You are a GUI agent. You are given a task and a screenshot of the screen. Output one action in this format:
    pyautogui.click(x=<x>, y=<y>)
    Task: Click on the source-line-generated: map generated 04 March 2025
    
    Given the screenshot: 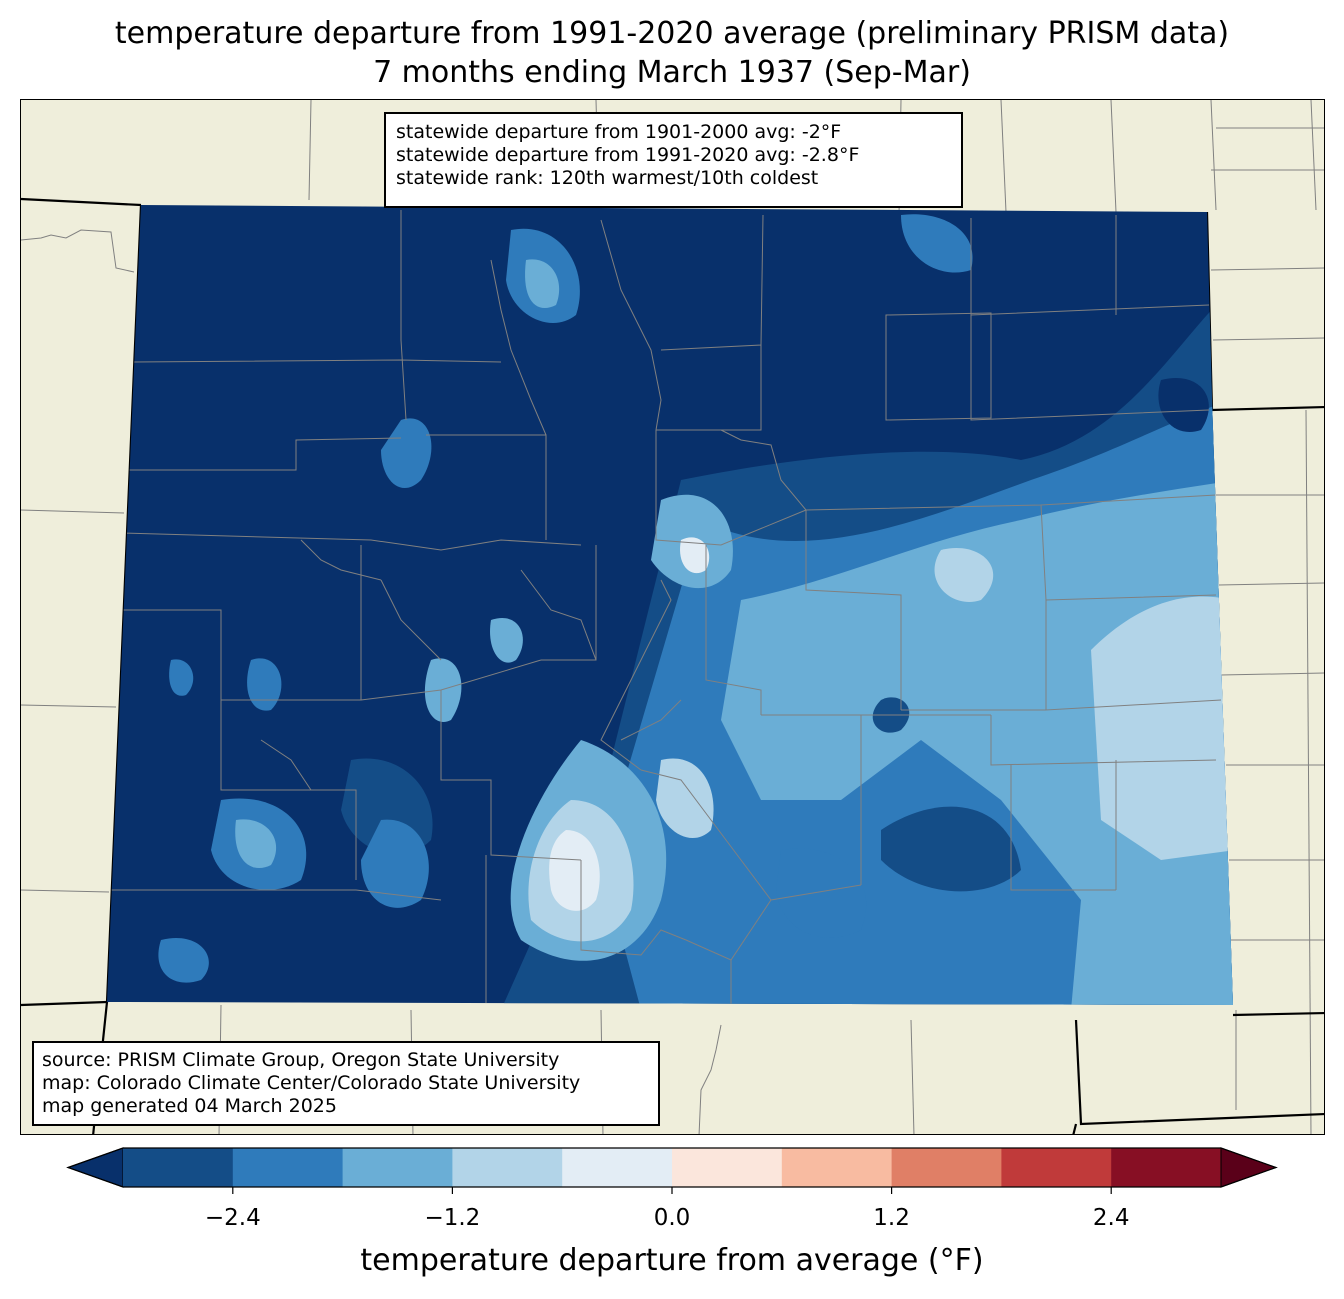 What is the action you would take?
    pyautogui.click(x=189, y=1106)
    